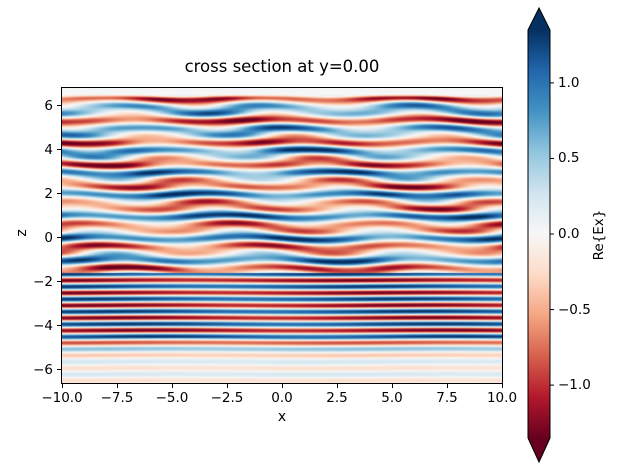 This screenshot has height=470, width=625. Describe the element at coordinates (569, 82) in the screenshot. I see `colorbar-tick-label: 1.0` at that location.